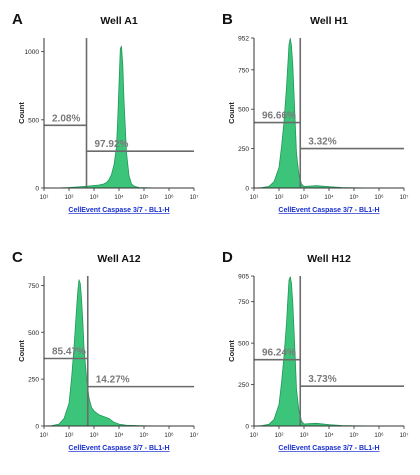  What do you see at coordinates (243, 39) in the screenshot?
I see `y-tick-label: 952` at bounding box center [243, 39].